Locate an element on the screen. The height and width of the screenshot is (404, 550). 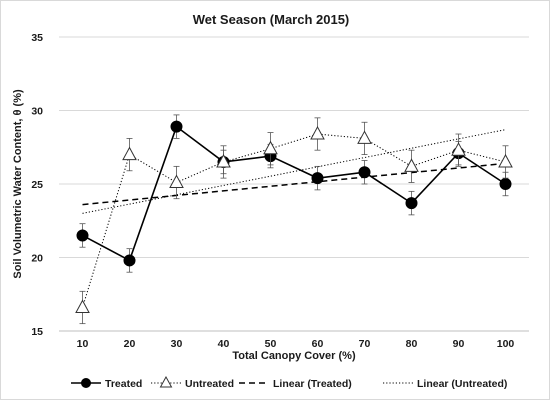
y-tick-label: 15 is located at coordinates (37, 332).